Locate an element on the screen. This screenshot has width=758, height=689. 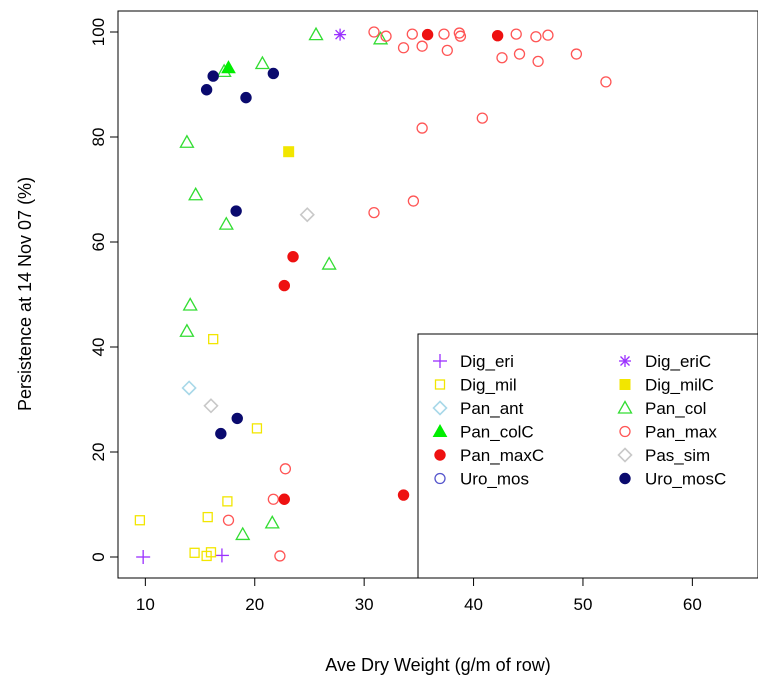
legend-label: Pas_sim is located at coordinates (677, 455).